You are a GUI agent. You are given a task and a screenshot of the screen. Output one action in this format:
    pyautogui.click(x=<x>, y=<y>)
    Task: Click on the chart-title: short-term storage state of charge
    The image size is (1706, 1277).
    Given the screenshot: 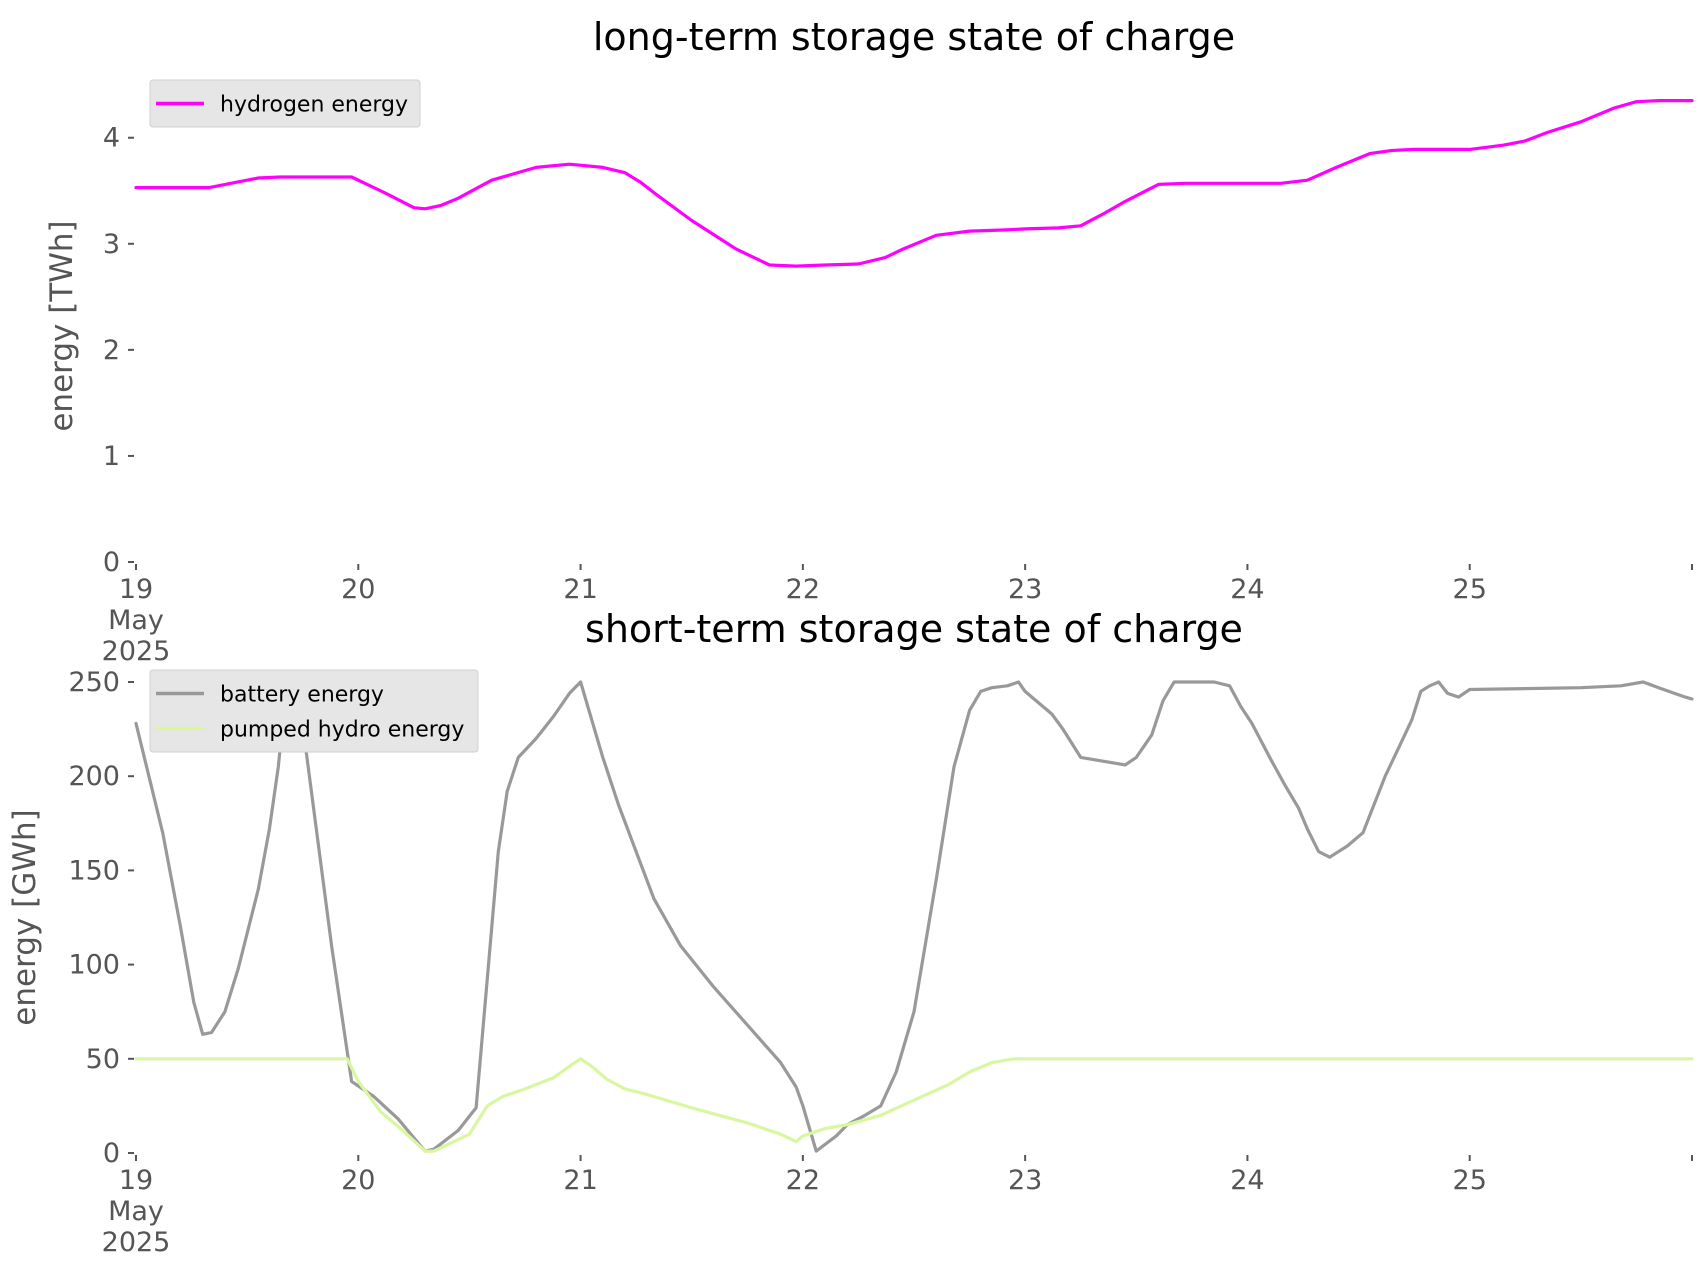 What is the action you would take?
    pyautogui.click(x=914, y=629)
    